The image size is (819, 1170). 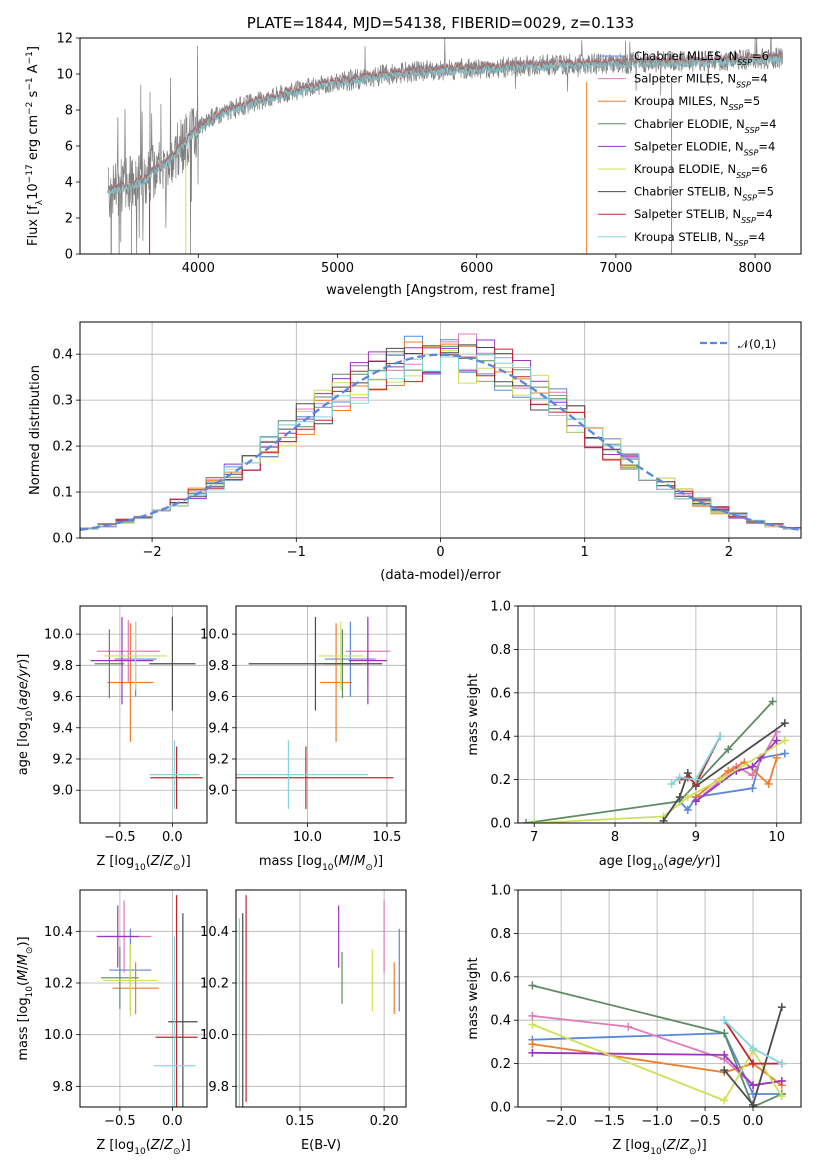 What do you see at coordinates (35, 146) in the screenshot?
I see `y-axis-label: Flux [fλ10−17 erg cm−2 s−1 A−1]` at bounding box center [35, 146].